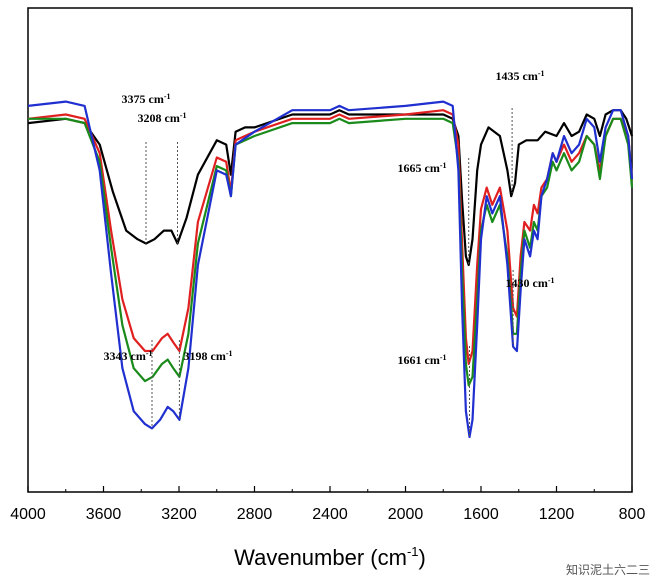 The width and height of the screenshot is (656, 583). What do you see at coordinates (406, 514) in the screenshot?
I see `x-tick-label-5: 2000` at bounding box center [406, 514].